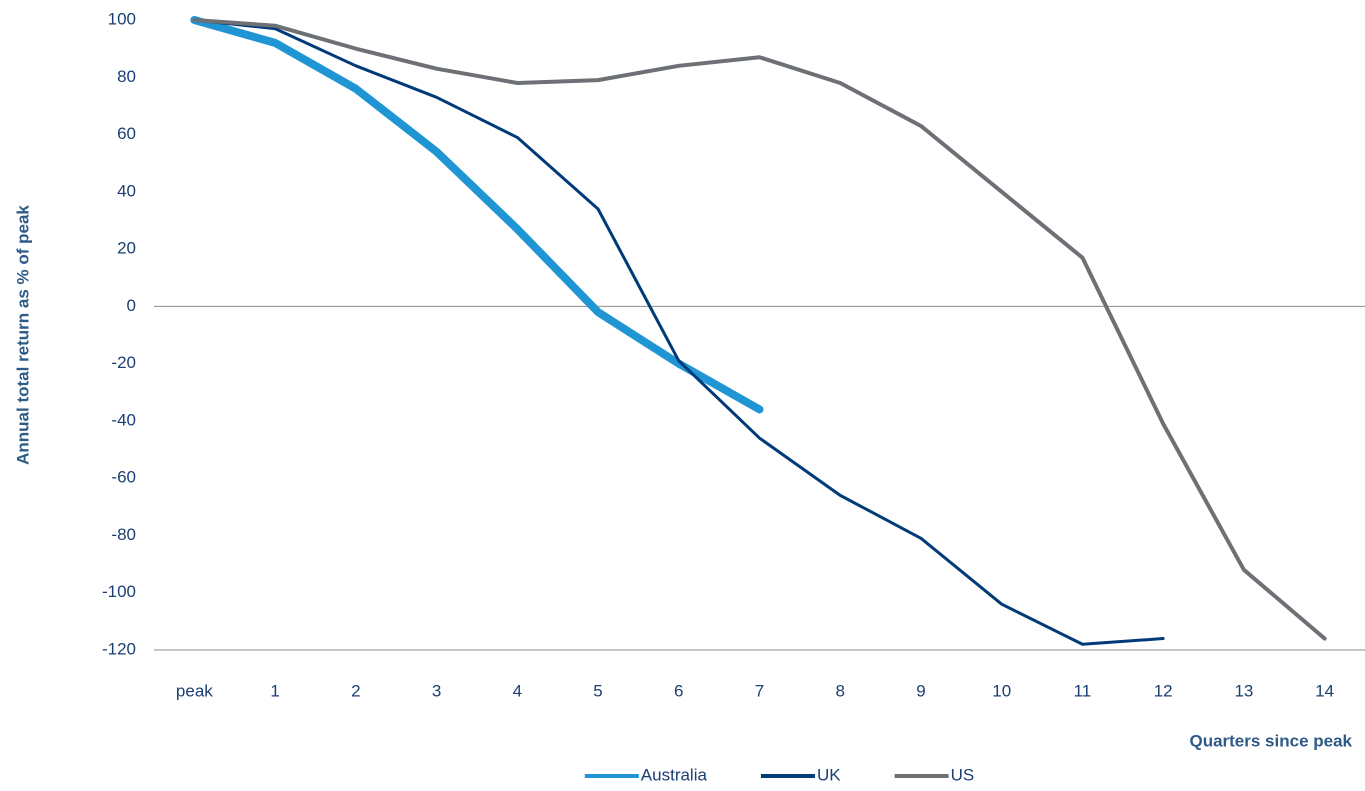 The image size is (1365, 791). I want to click on x-tick-label: 4, so click(517, 690).